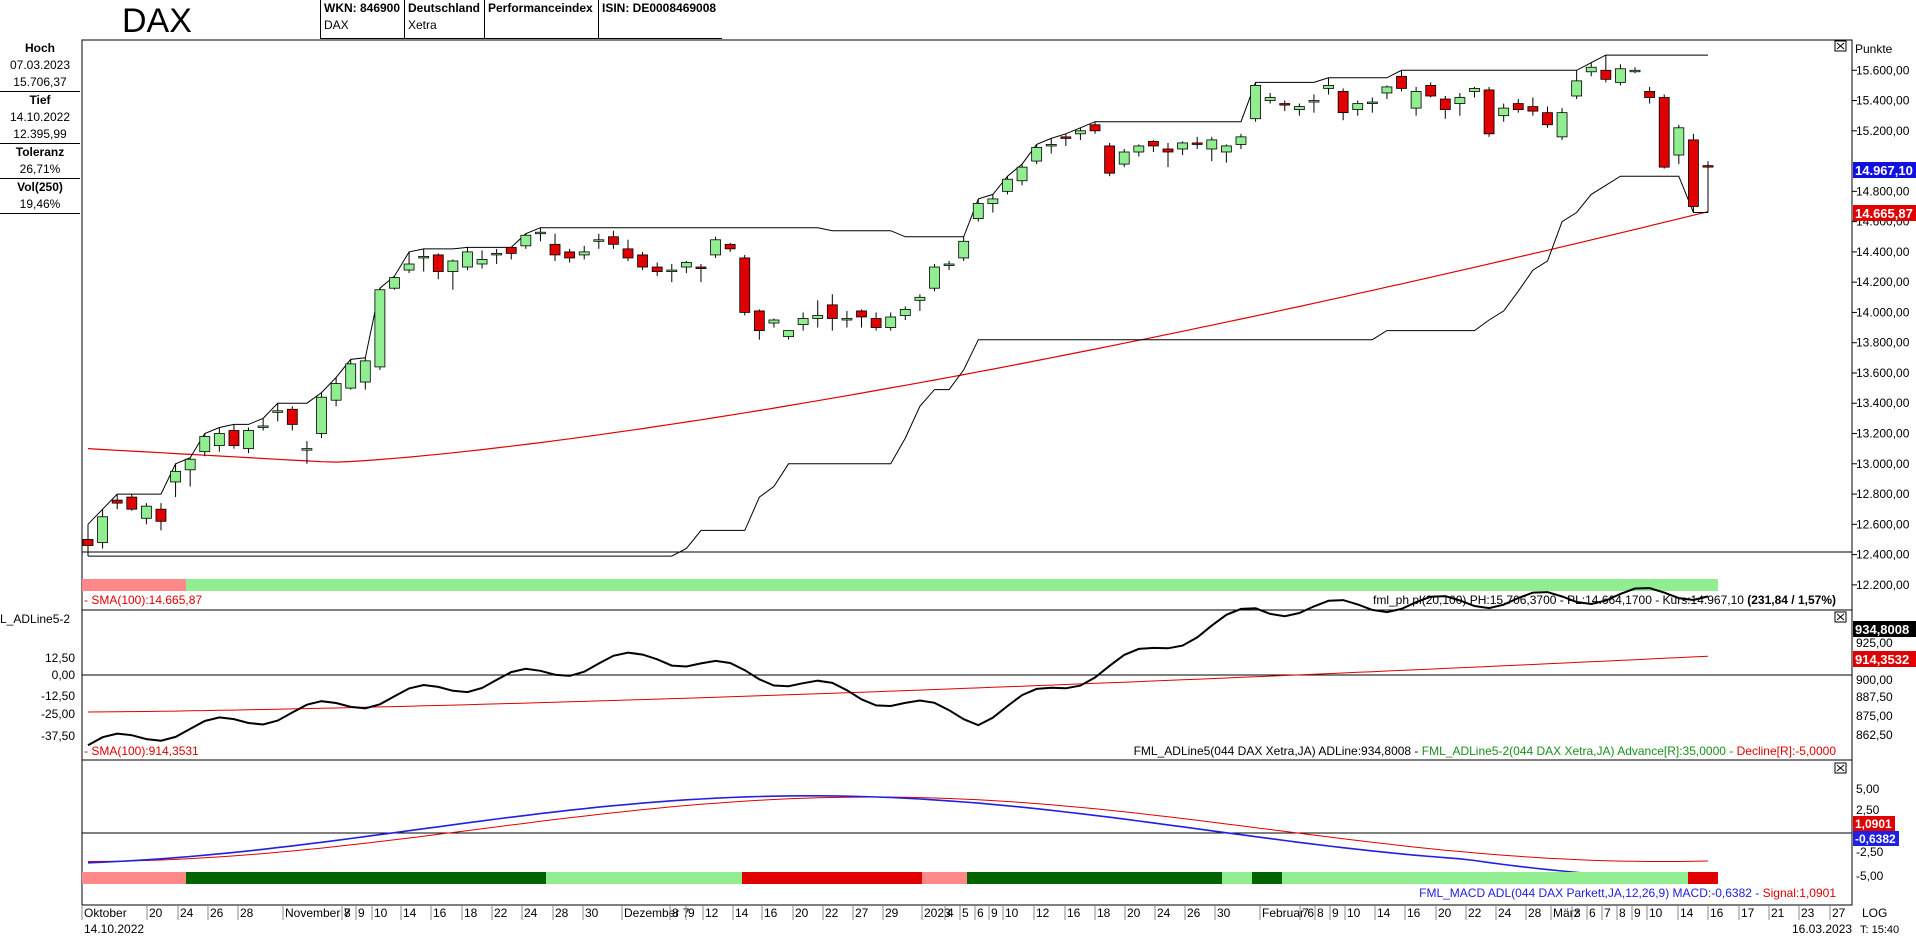 The image size is (1916, 938). Describe the element at coordinates (1883, 585) in the screenshot. I see `y-tick-label: 12.200,00` at that location.